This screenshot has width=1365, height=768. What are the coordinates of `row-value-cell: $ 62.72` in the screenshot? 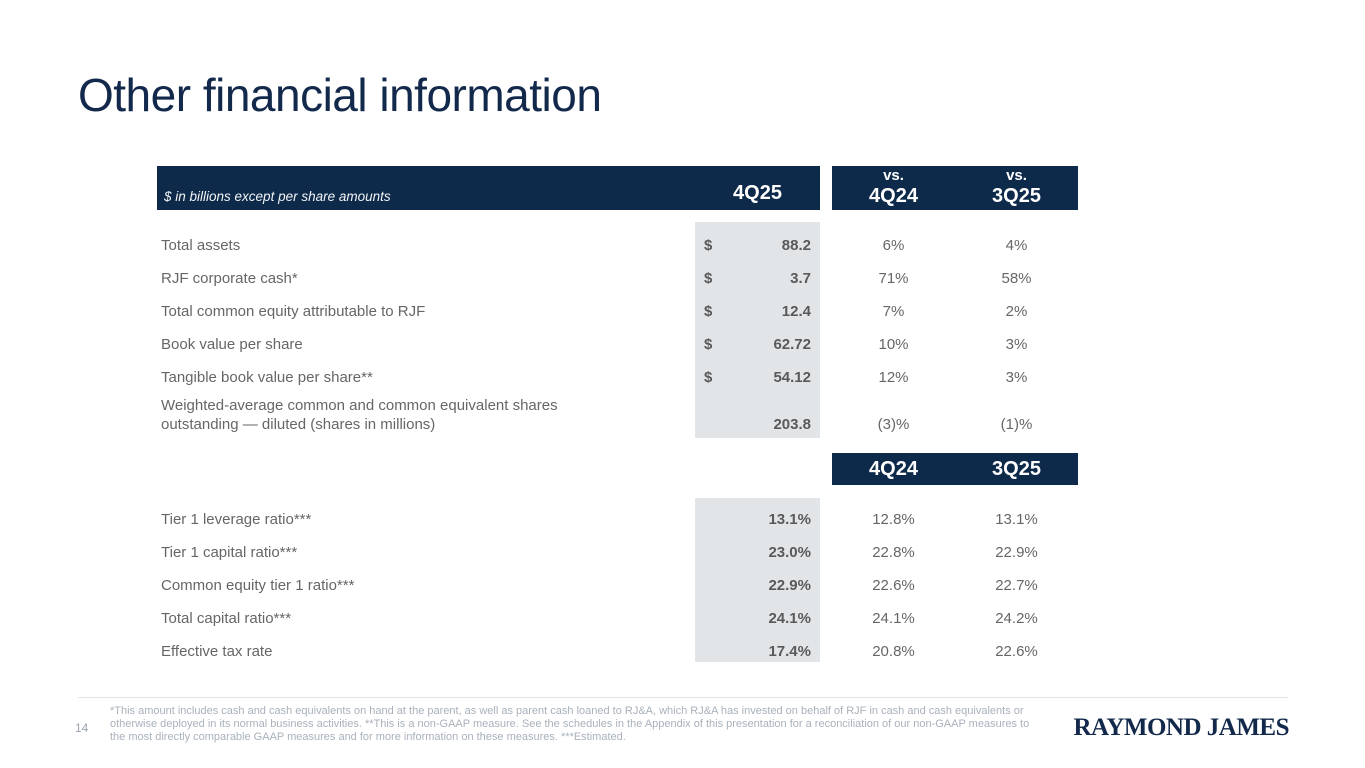 It's located at (757, 344).